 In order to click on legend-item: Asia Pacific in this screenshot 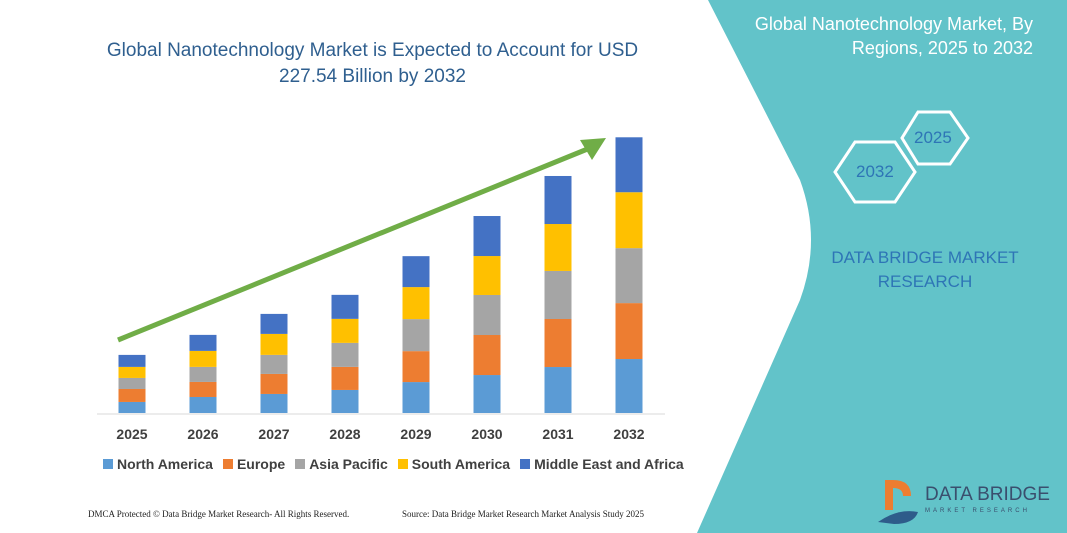, I will do `click(341, 464)`.